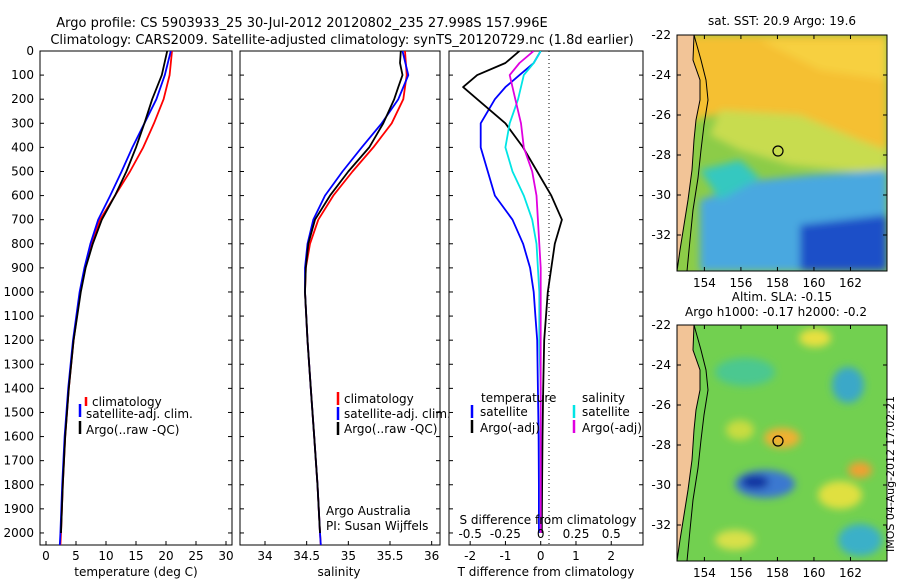  I want to click on sla-patch, so click(745, 372).